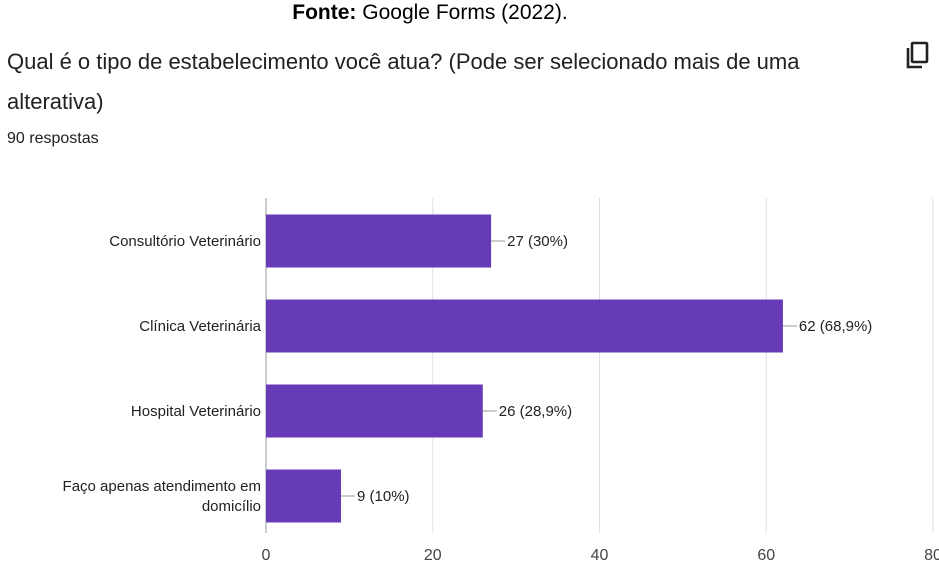 The width and height of the screenshot is (939, 571). I want to click on x-tick-label: 20, so click(433, 555).